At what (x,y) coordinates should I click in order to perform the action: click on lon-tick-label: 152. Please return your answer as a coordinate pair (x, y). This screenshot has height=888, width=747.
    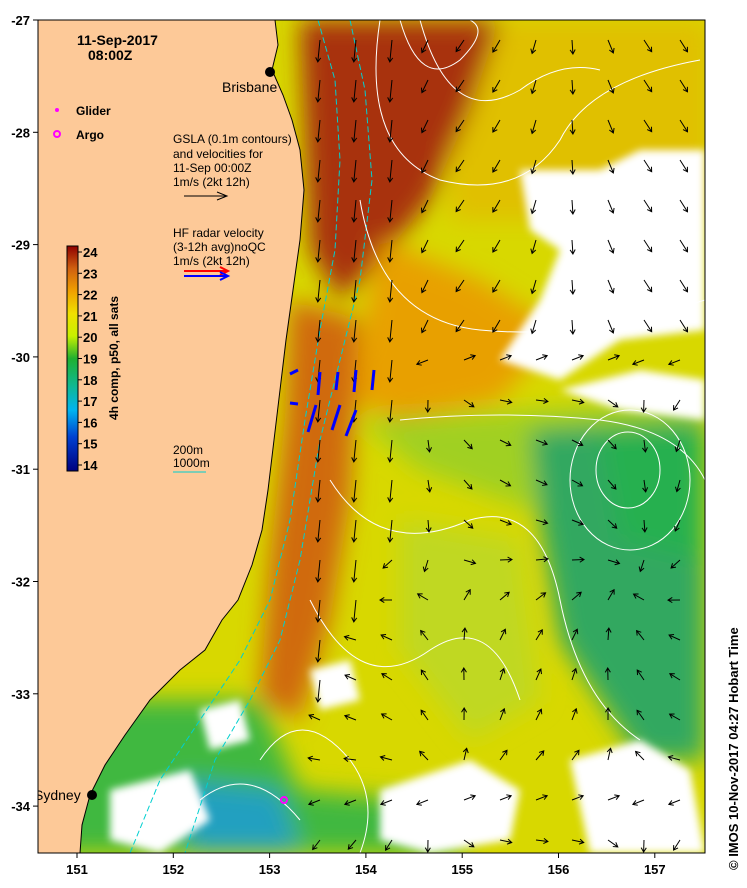
    Looking at the image, I should click on (173, 869).